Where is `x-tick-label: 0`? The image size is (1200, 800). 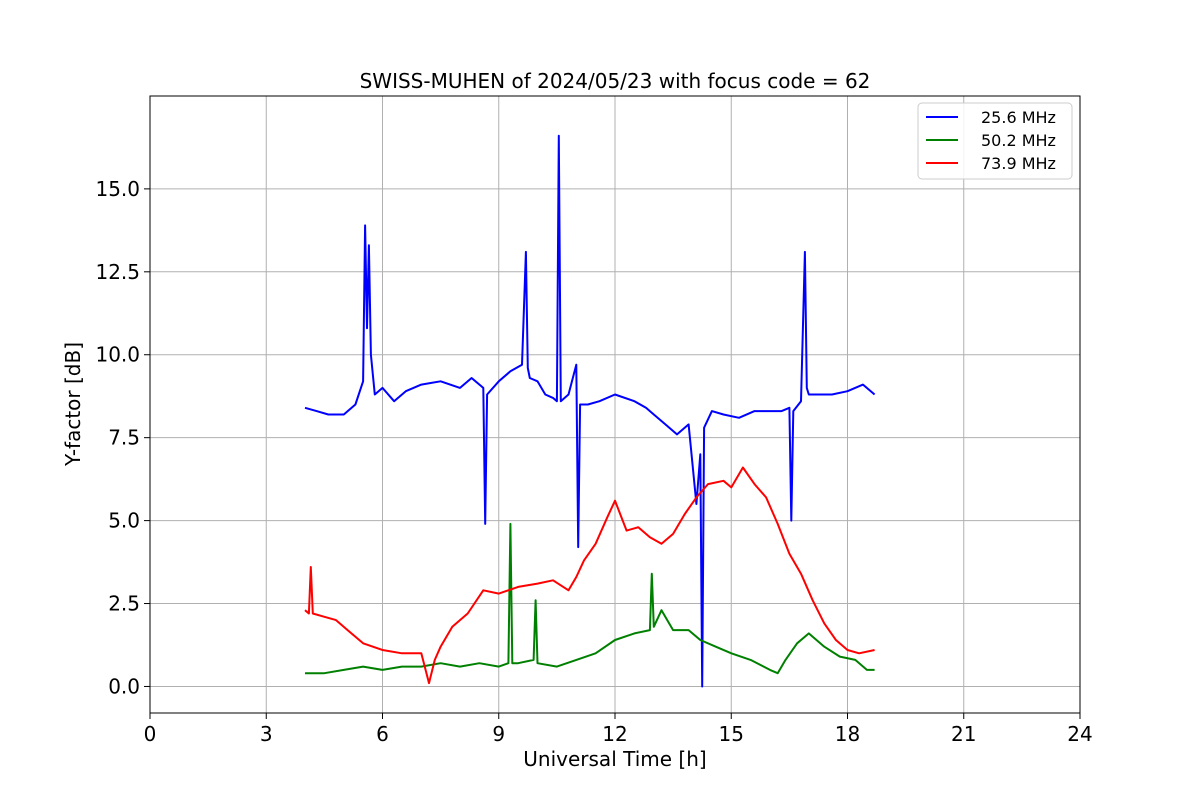 x-tick-label: 0 is located at coordinates (150, 734).